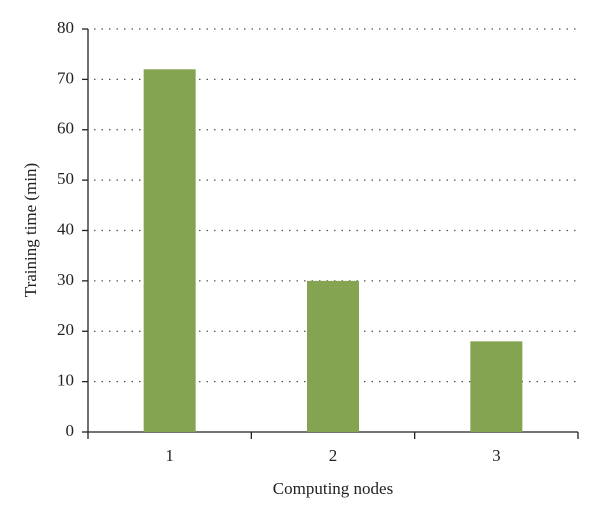  What do you see at coordinates (333, 488) in the screenshot?
I see `x-axis-label: Computing nodes` at bounding box center [333, 488].